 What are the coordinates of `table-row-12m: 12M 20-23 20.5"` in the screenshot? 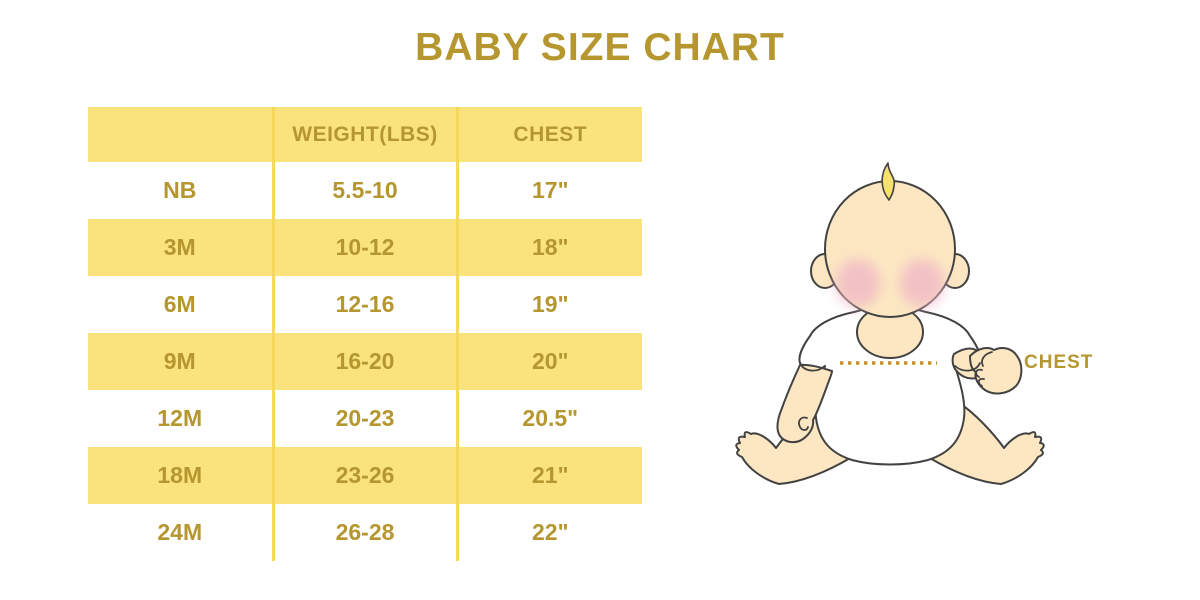 It's located at (365, 418).